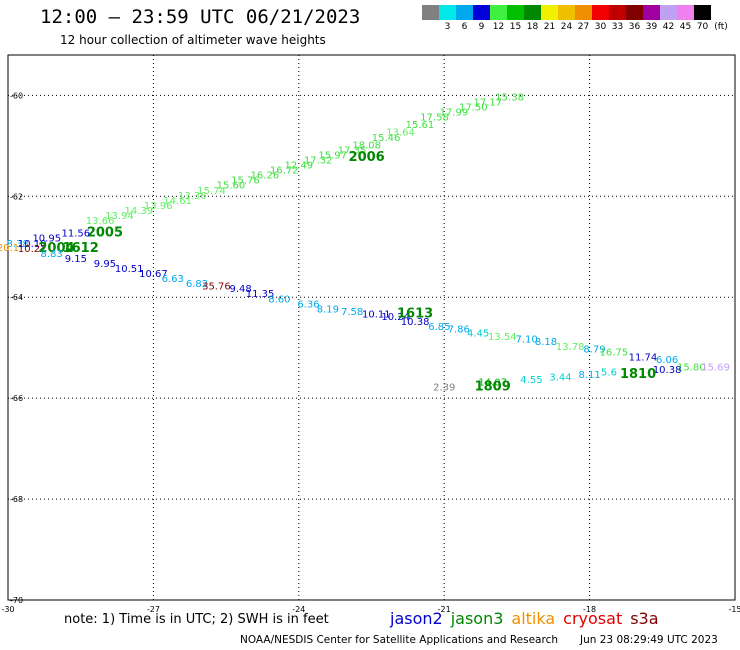  What do you see at coordinates (231, 186) in the screenshot?
I see `wave-height-label: 15.60` at bounding box center [231, 186].